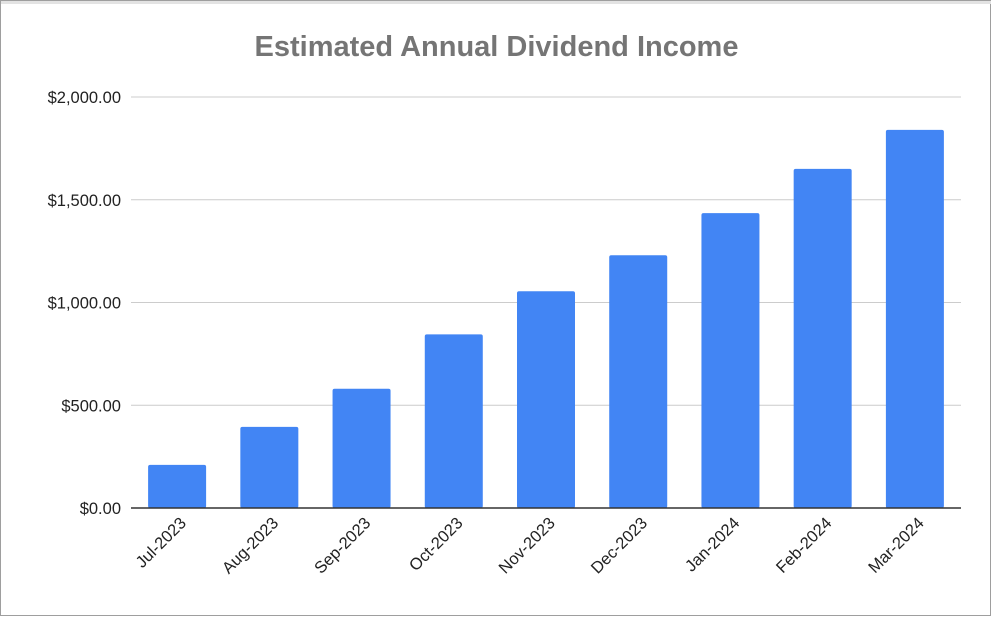  I want to click on x-tick-label: Jul-2023, so click(160, 542).